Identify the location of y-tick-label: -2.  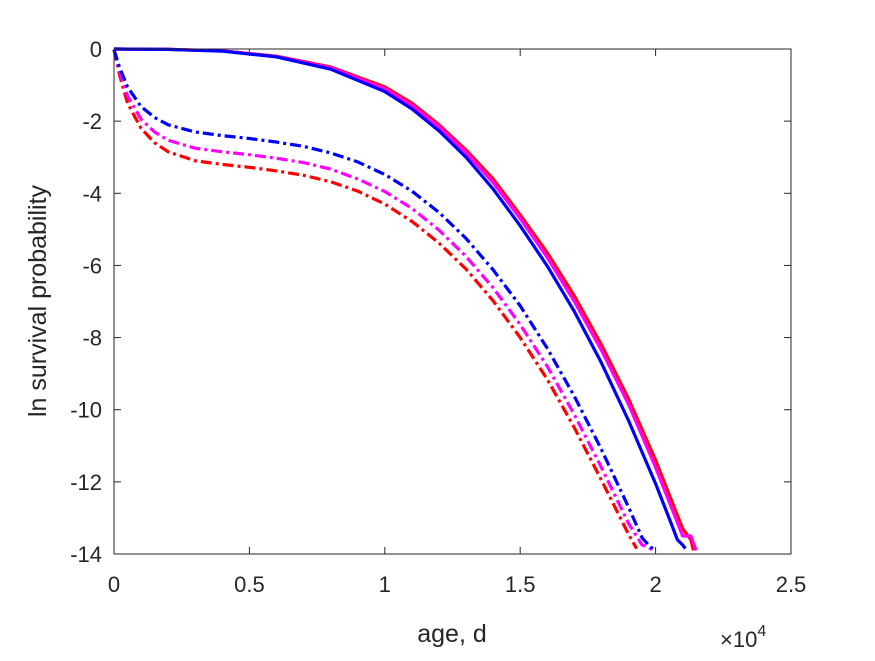
(92, 121).